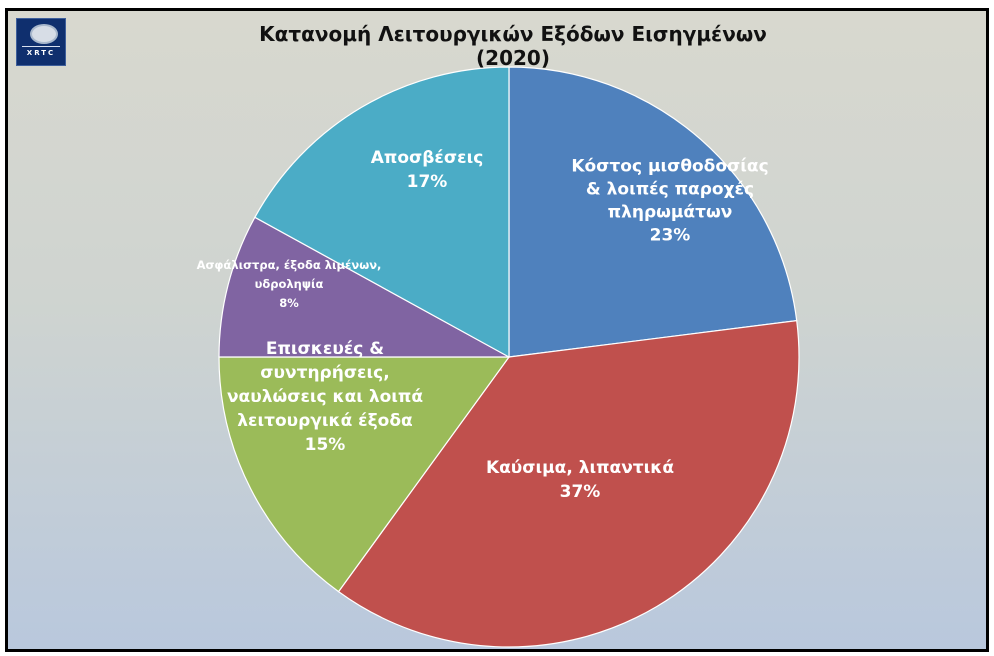 This screenshot has height=656, width=994. Describe the element at coordinates (289, 265) in the screenshot. I see `pie-label-line: Ασφάλιστρα, έξοδα λιμένων,` at that location.